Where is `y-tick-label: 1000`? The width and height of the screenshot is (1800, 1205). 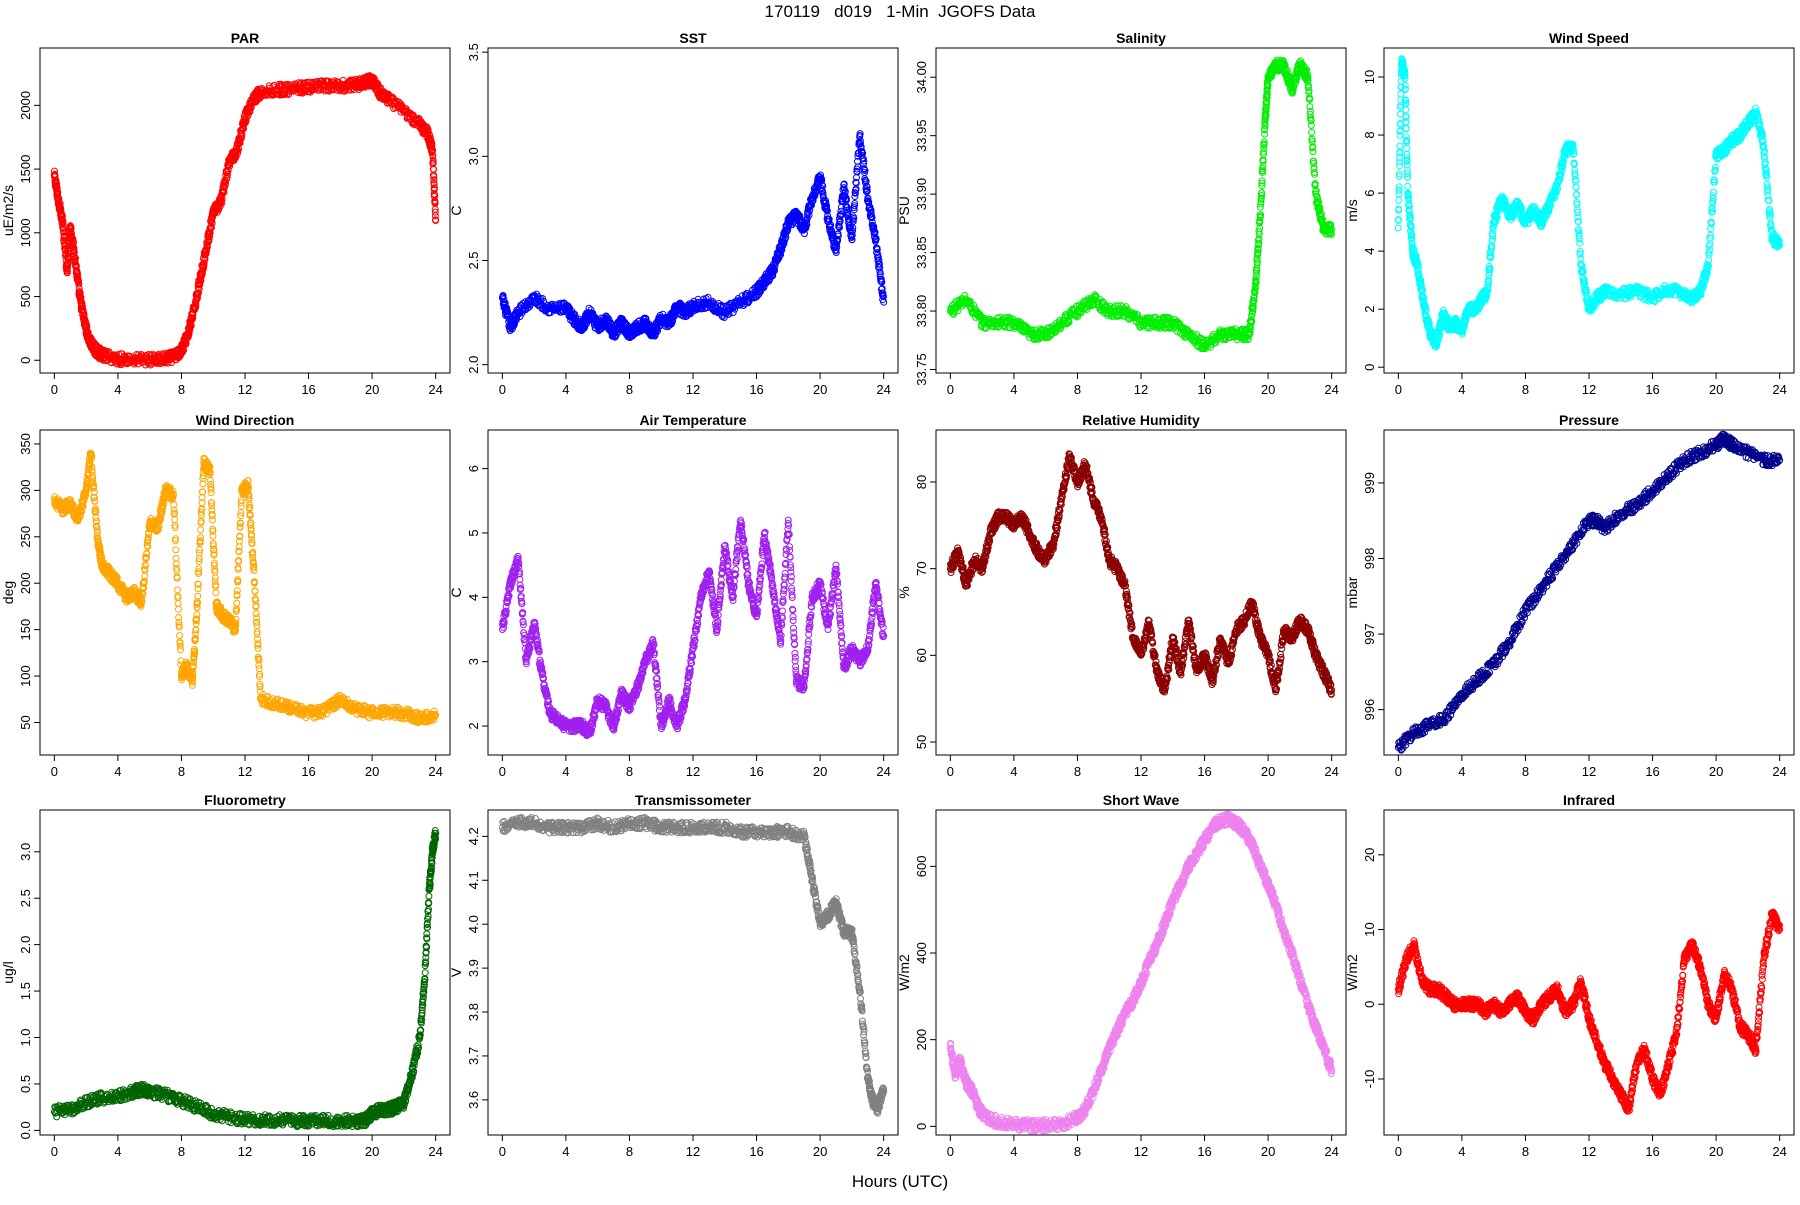
y-tick-label: 1000 is located at coordinates (25, 232).